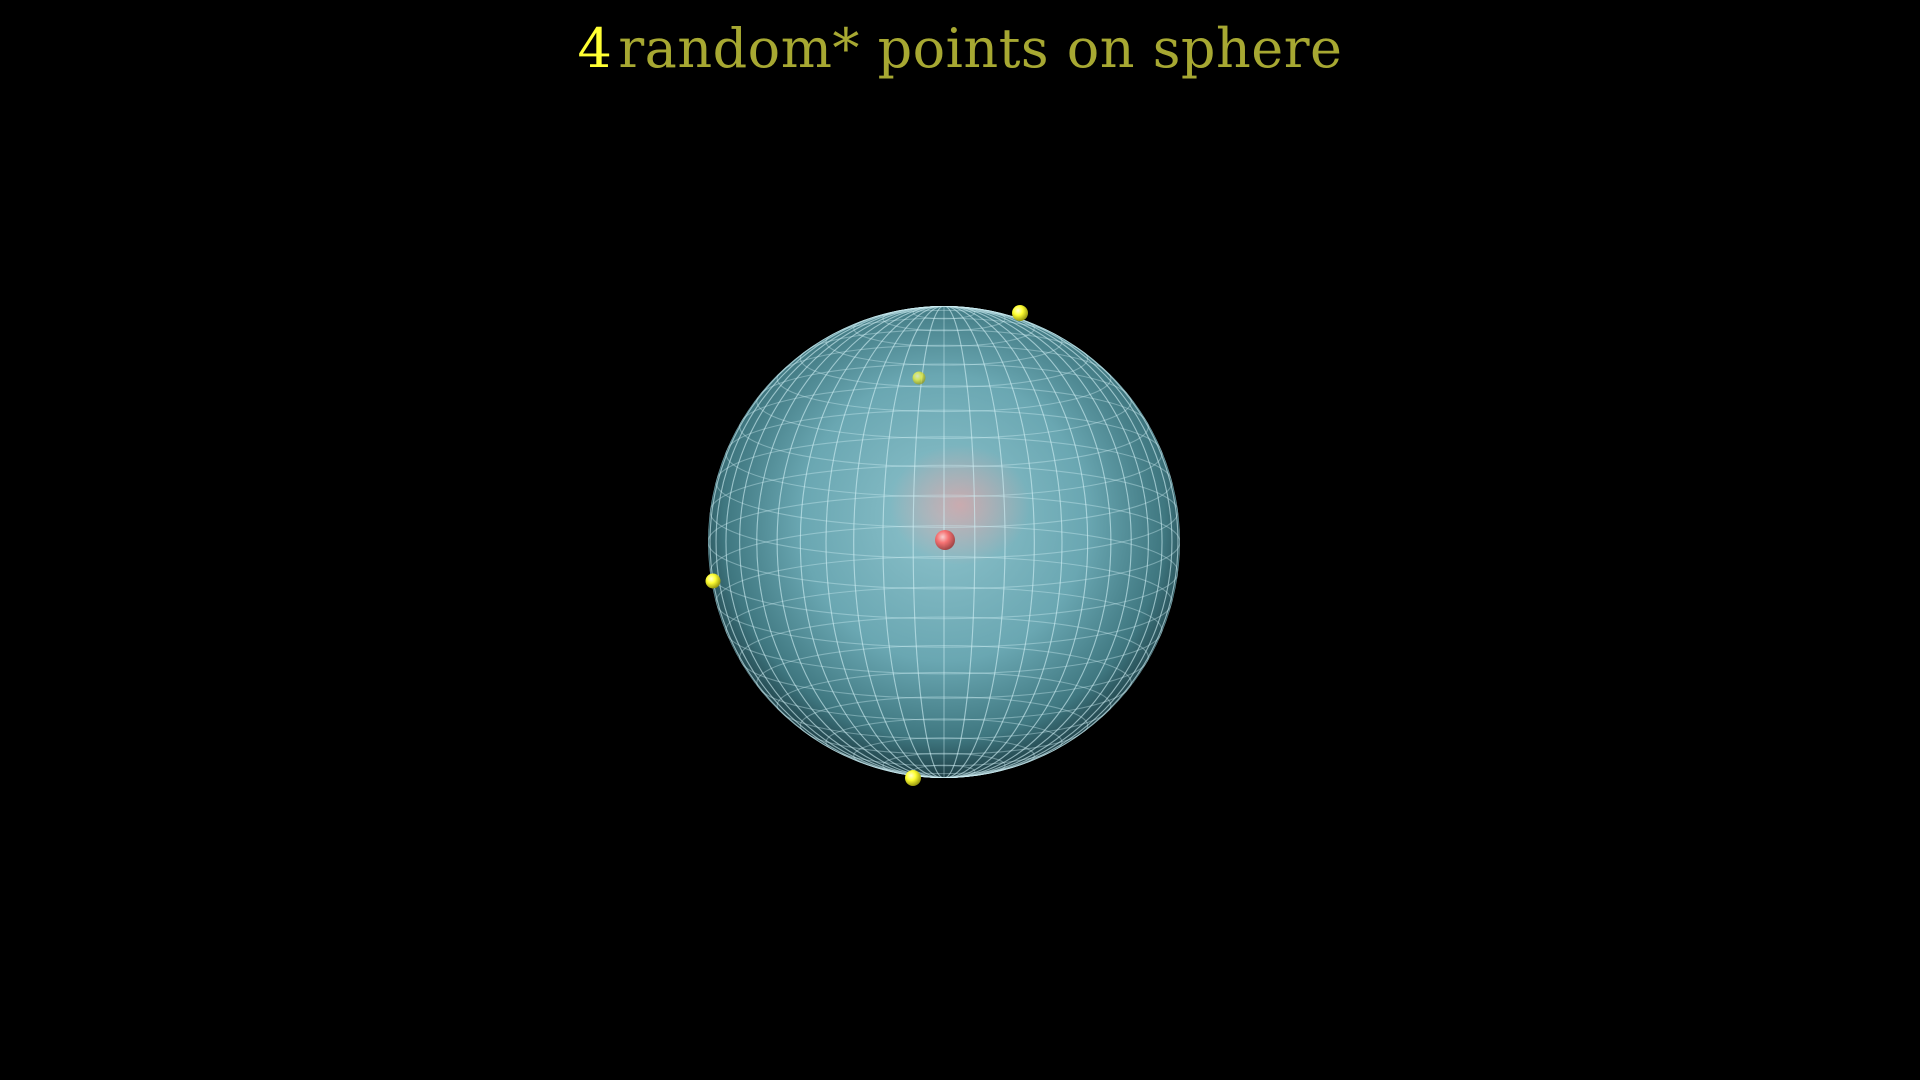 The height and width of the screenshot is (1080, 1920). I want to click on center-glow, so click(960, 505).